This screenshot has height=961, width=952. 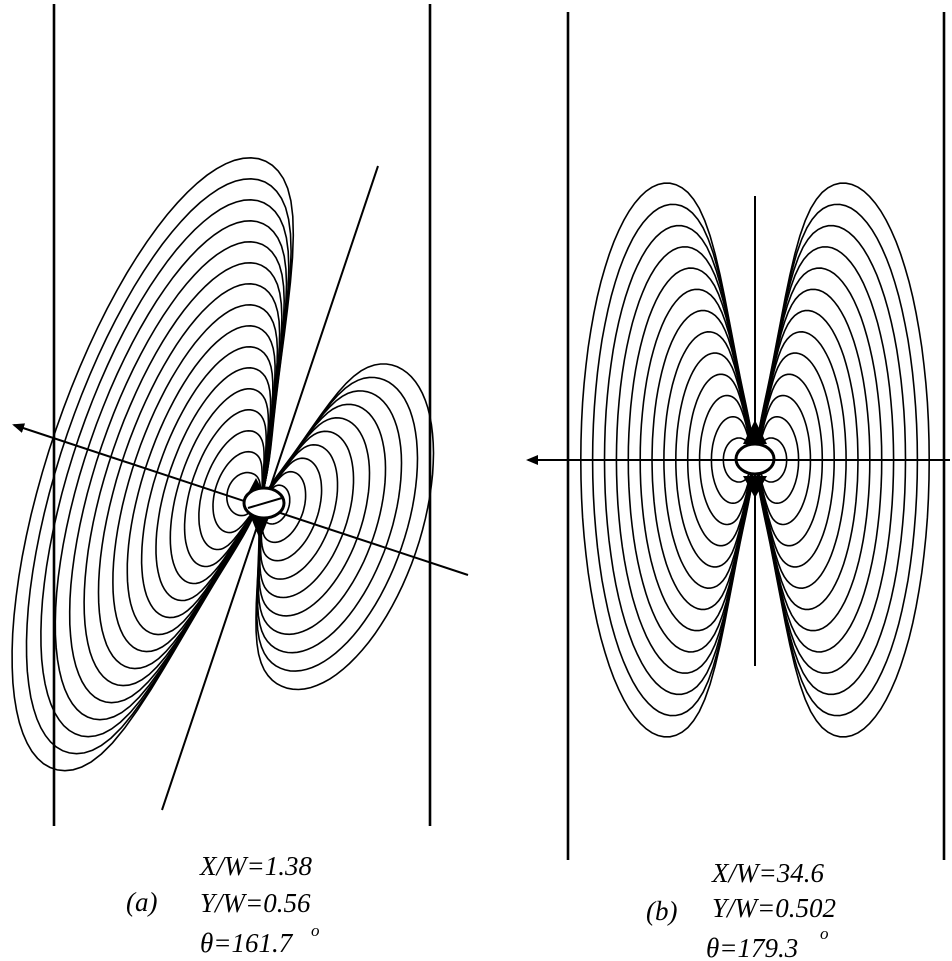 I want to click on param-theta-b: θ=179.3, so click(x=752, y=947).